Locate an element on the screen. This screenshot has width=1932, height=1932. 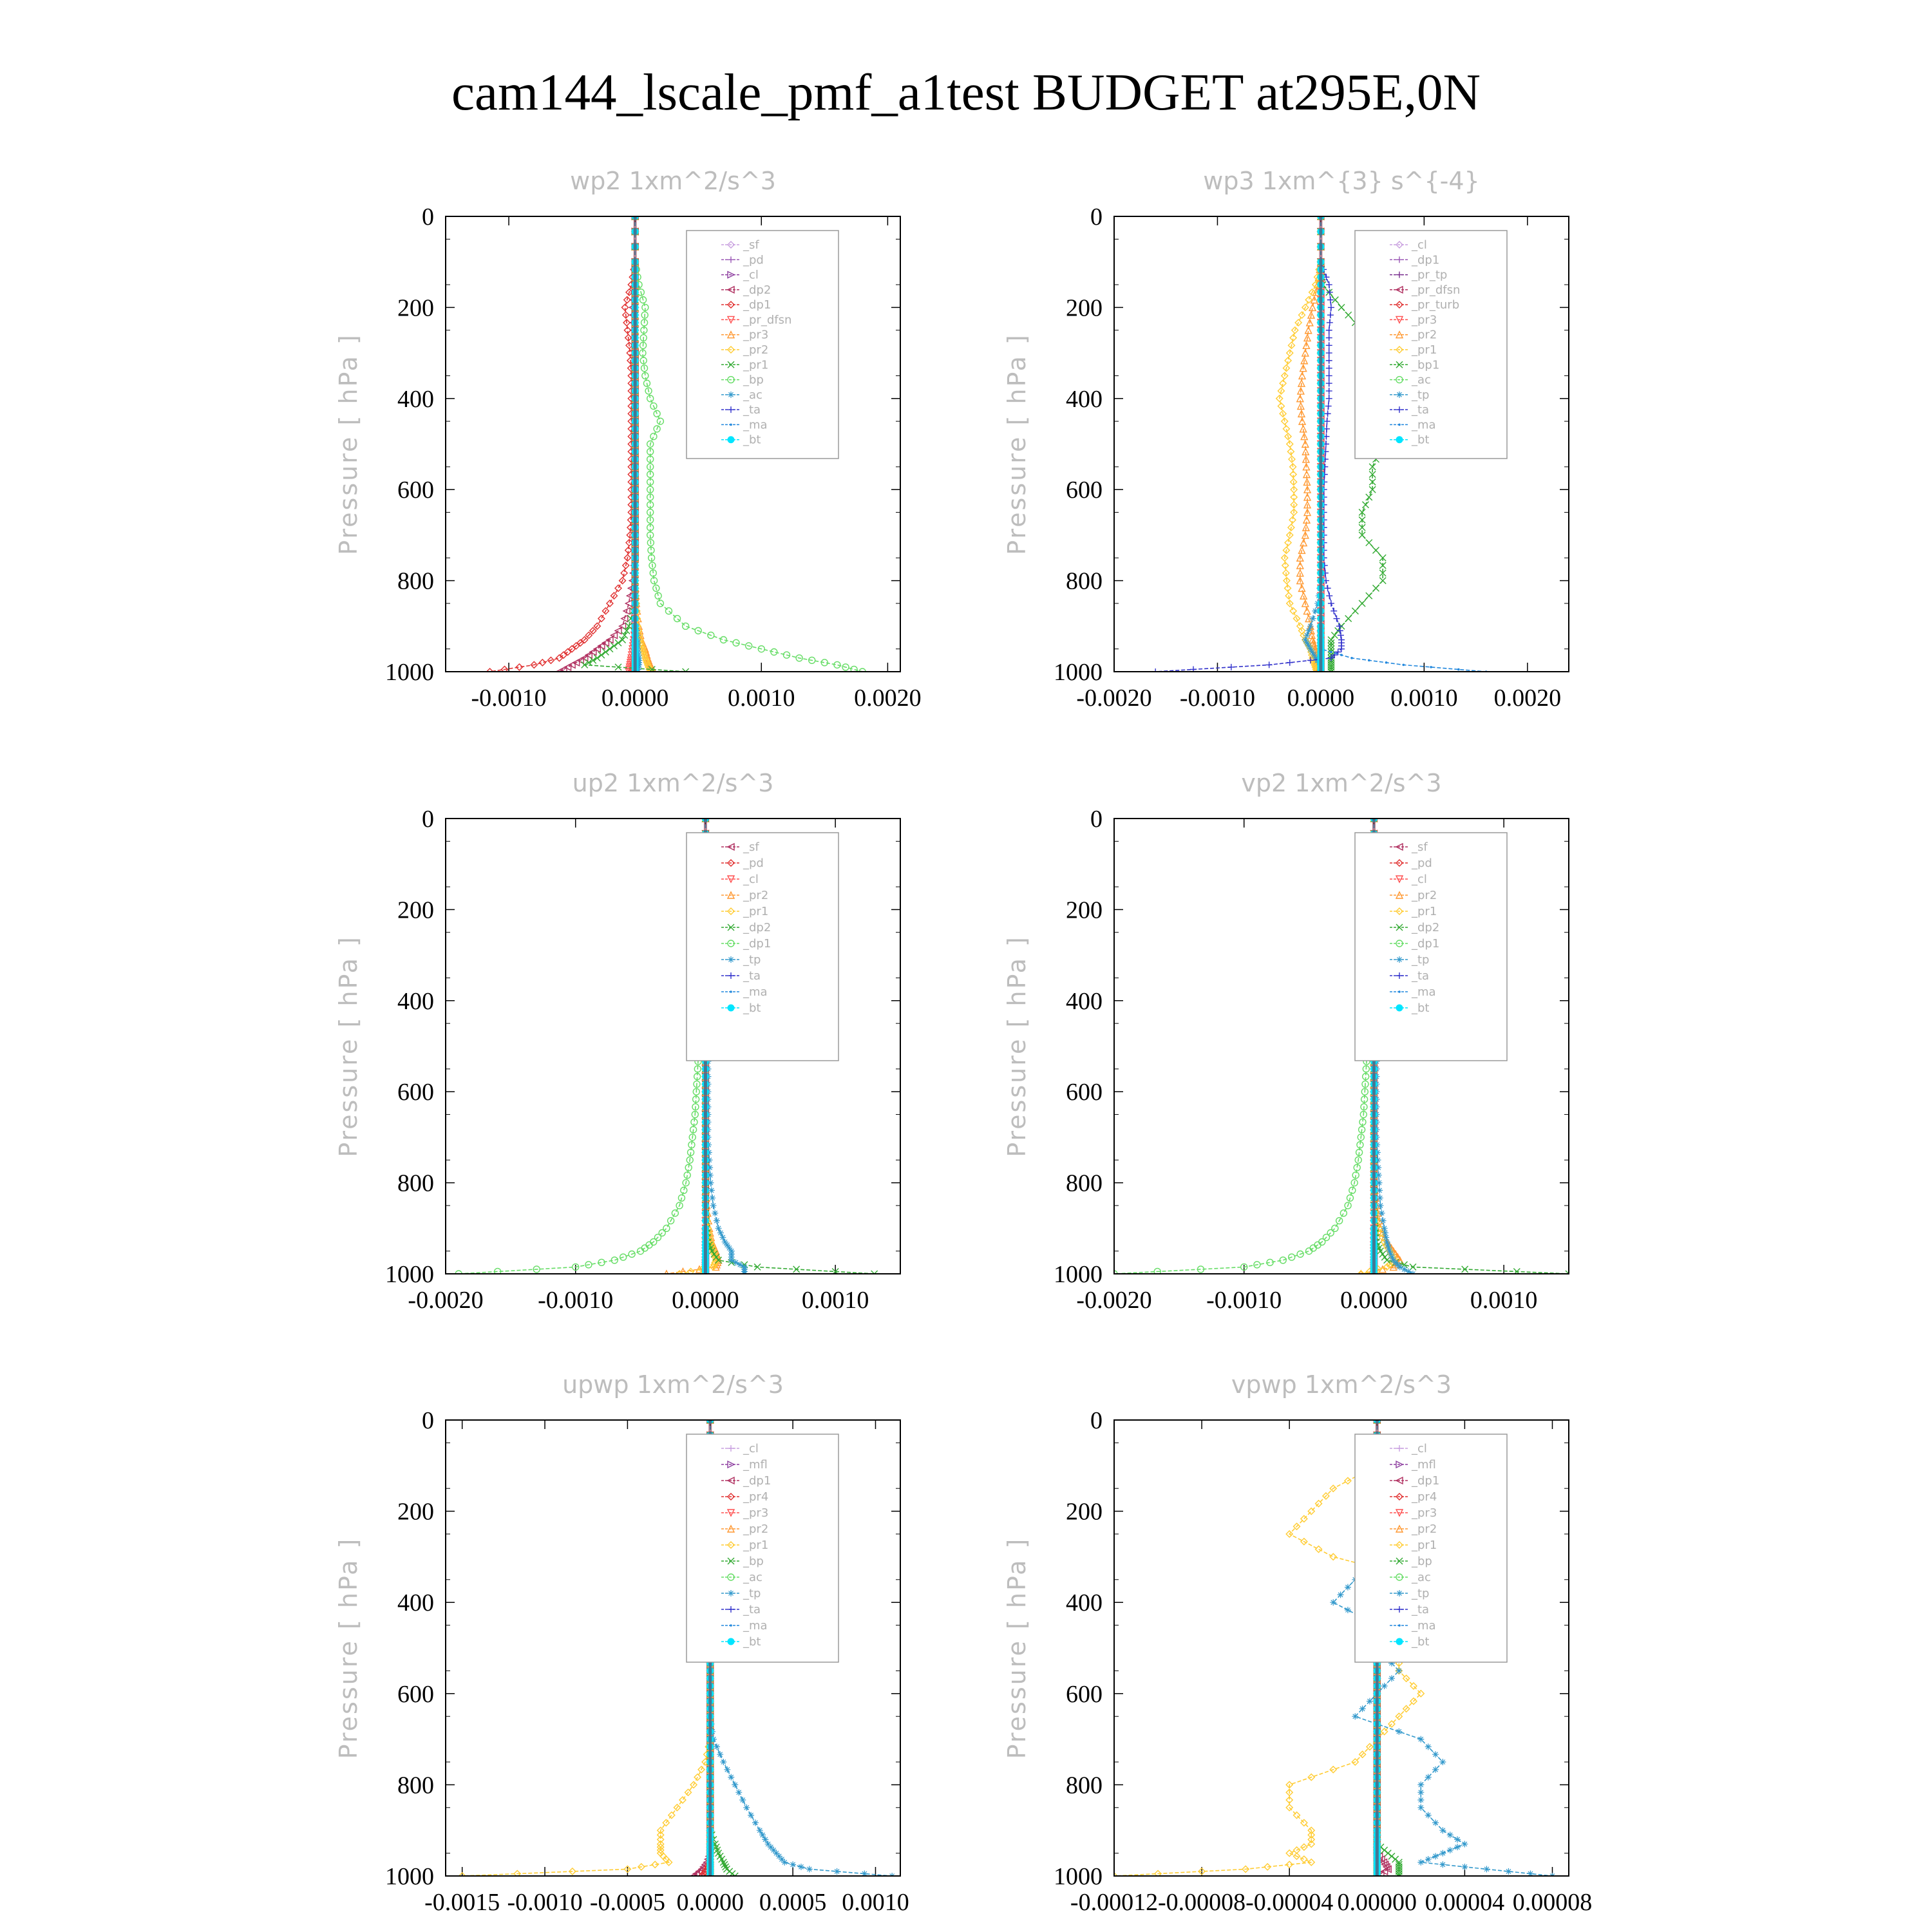
y-tick-label: 600 is located at coordinates (1084, 491).